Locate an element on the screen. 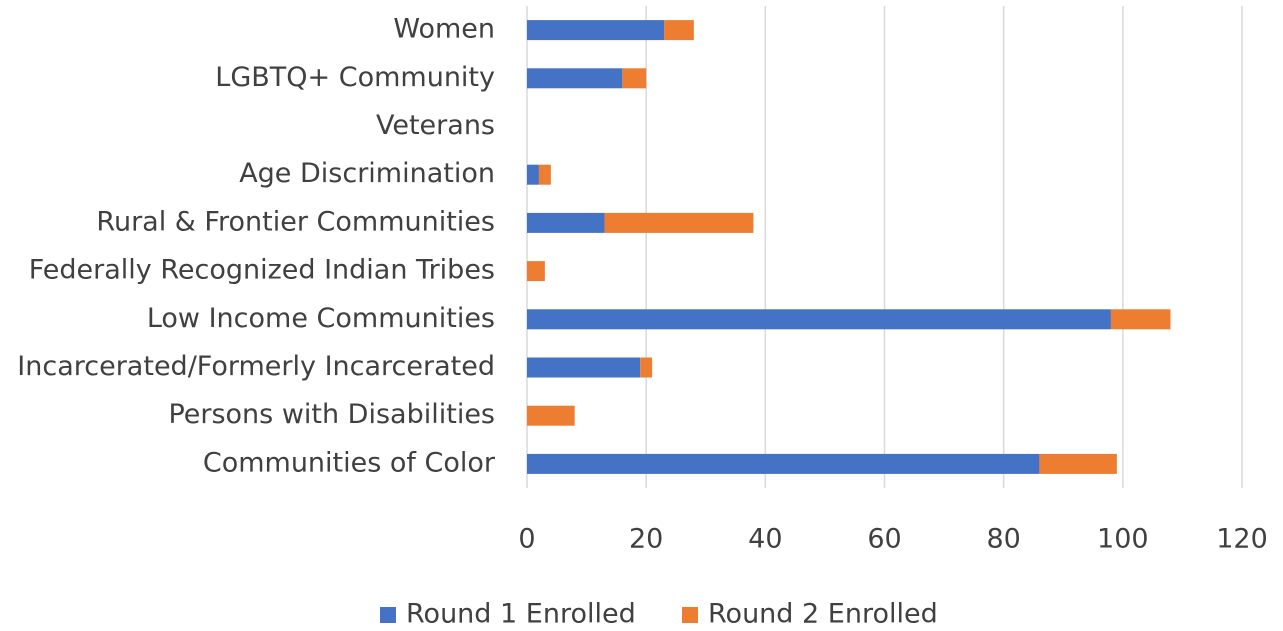 The image size is (1283, 631). y-tick-label: Low Income Communities is located at coordinates (321, 318).